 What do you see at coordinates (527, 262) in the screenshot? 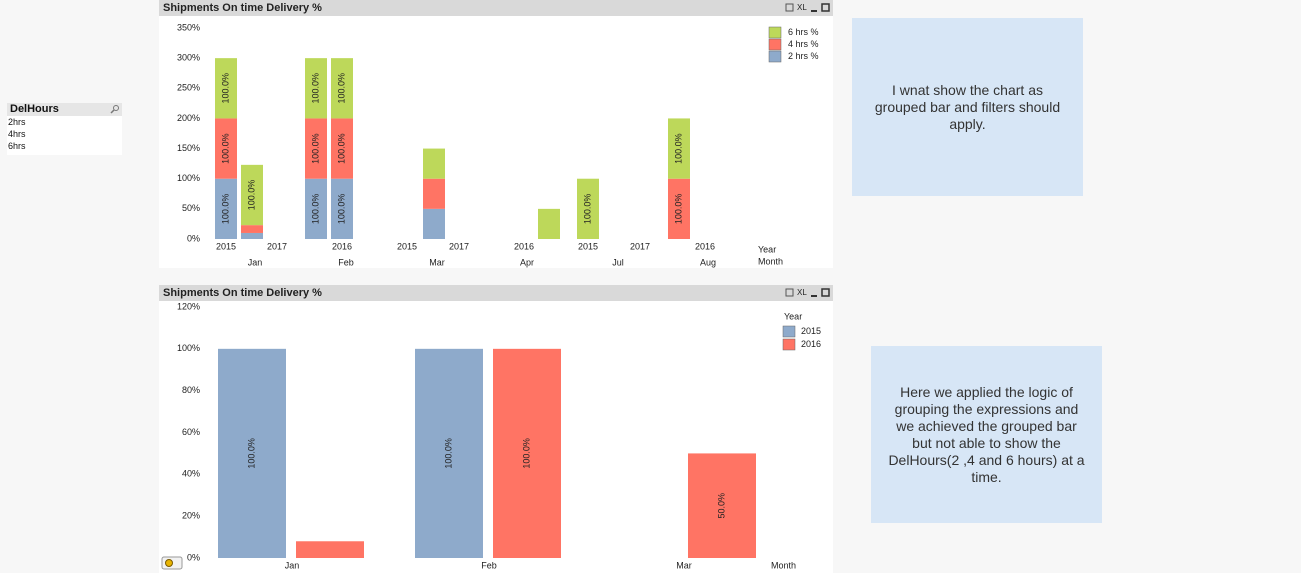
I see `x-tick-label: Apr` at bounding box center [527, 262].